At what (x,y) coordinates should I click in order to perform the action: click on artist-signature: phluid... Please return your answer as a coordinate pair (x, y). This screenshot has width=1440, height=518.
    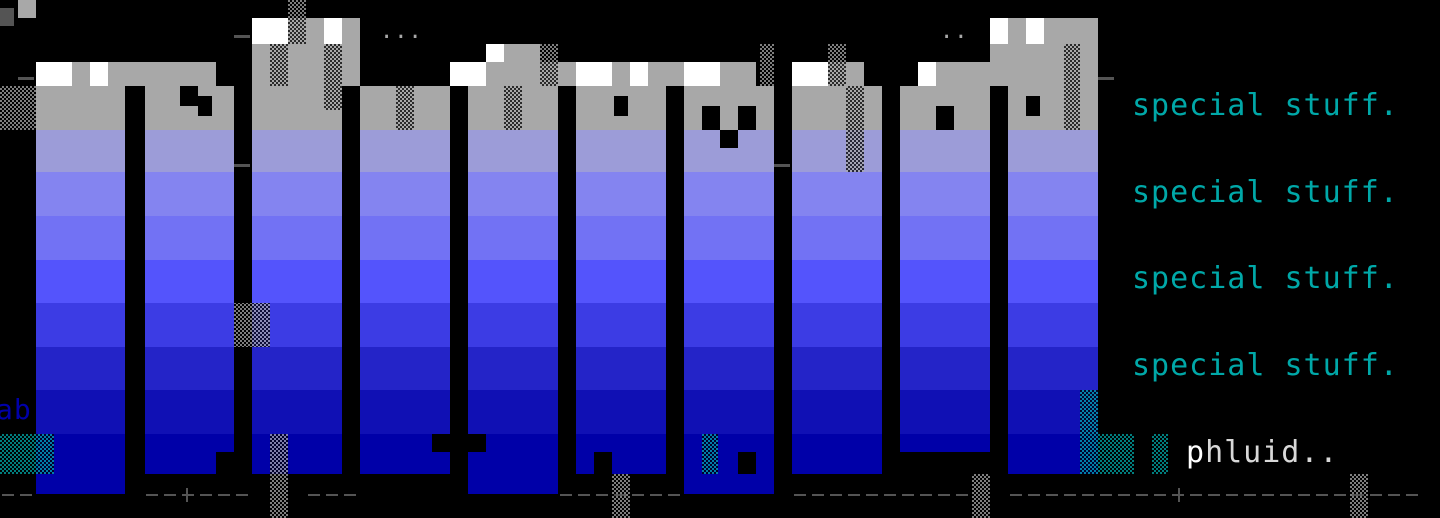
    Looking at the image, I should click on (1262, 453).